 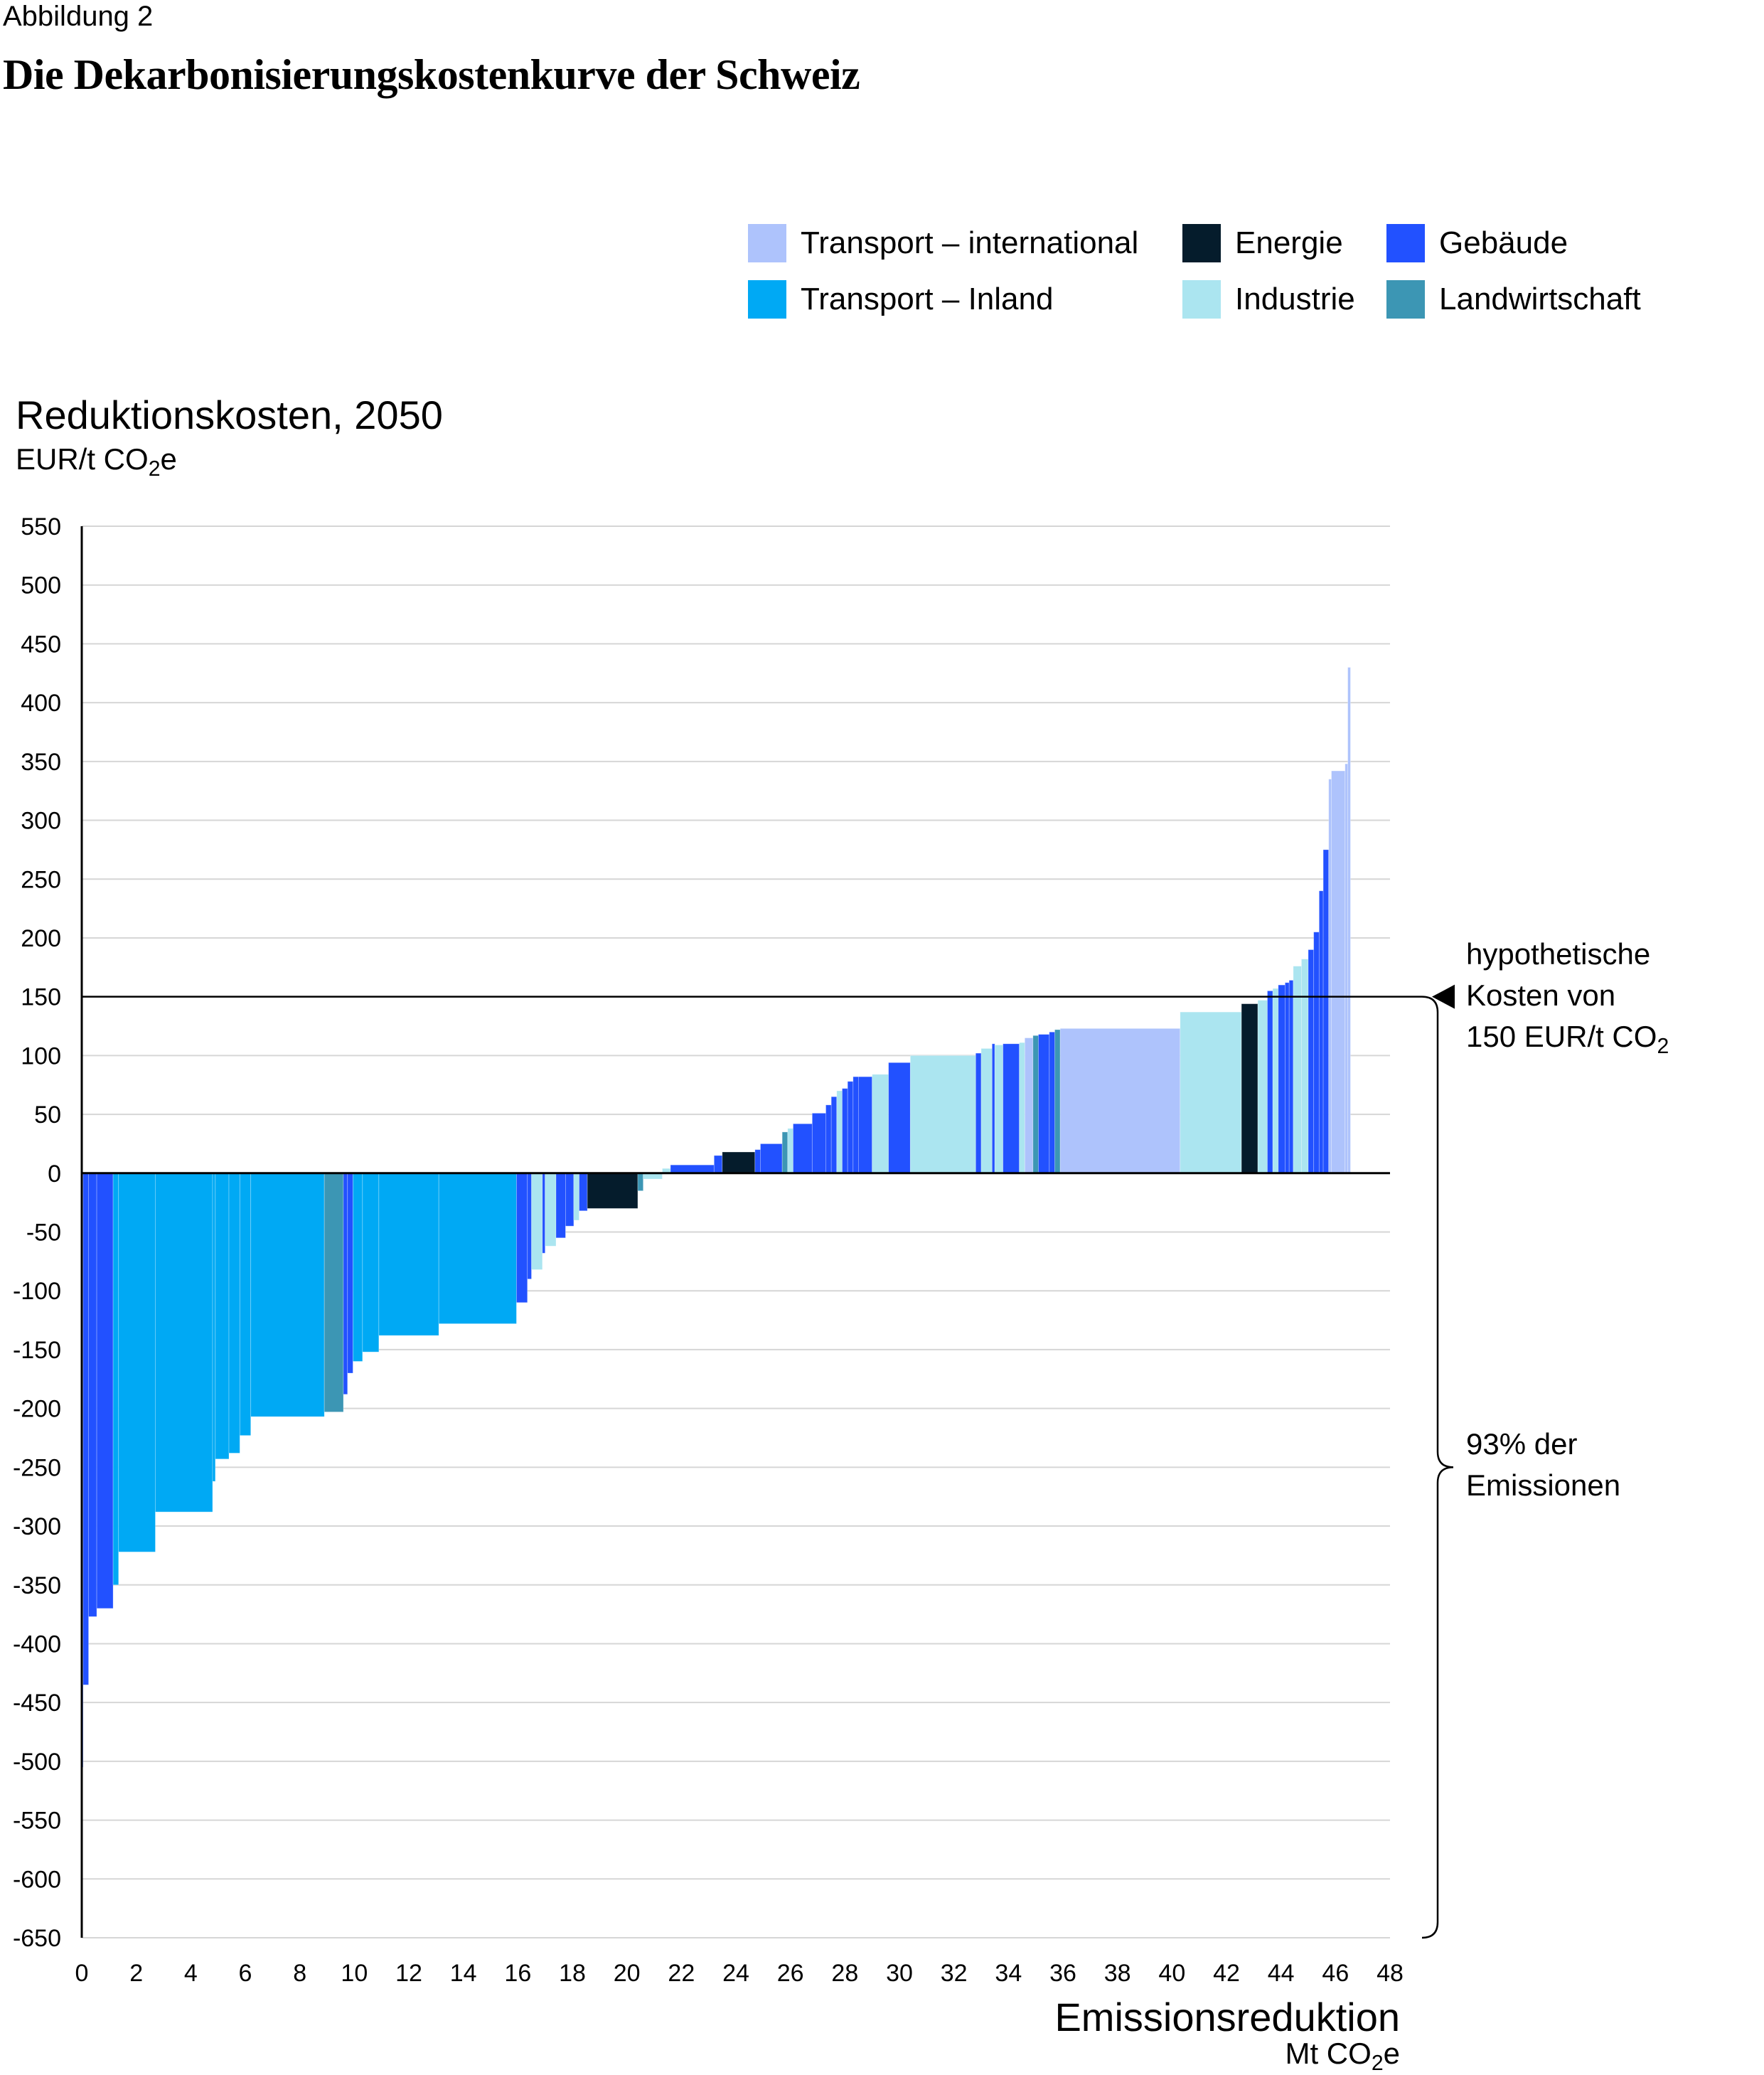 I want to click on annotation-line: hypothetische, so click(x=1558, y=954).